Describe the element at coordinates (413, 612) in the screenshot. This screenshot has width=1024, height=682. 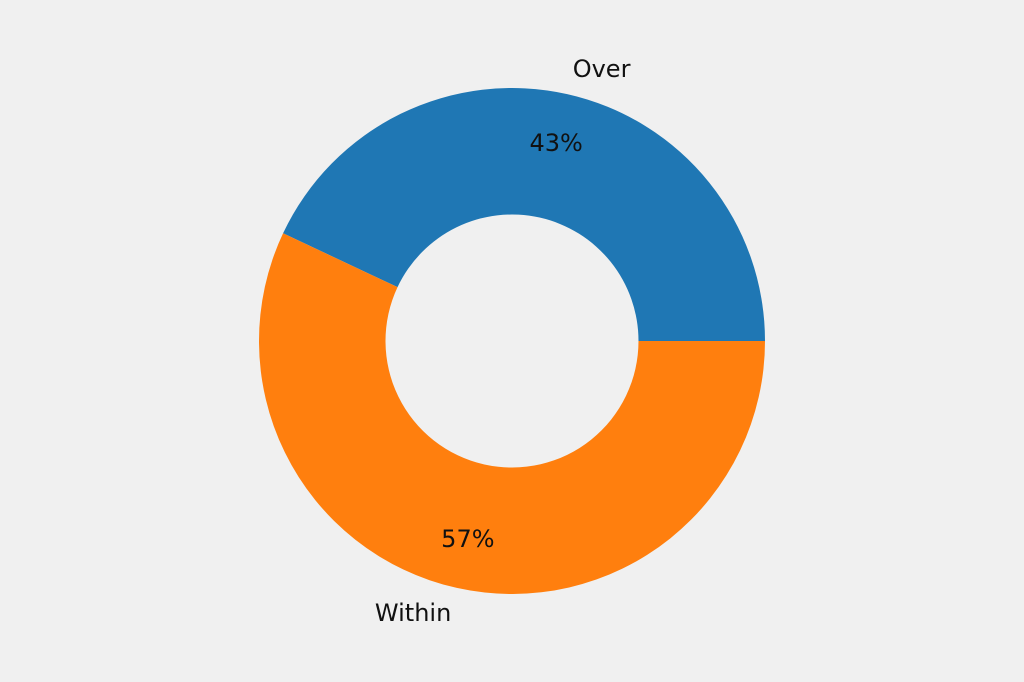
I see `slice-label-within: Within` at that location.